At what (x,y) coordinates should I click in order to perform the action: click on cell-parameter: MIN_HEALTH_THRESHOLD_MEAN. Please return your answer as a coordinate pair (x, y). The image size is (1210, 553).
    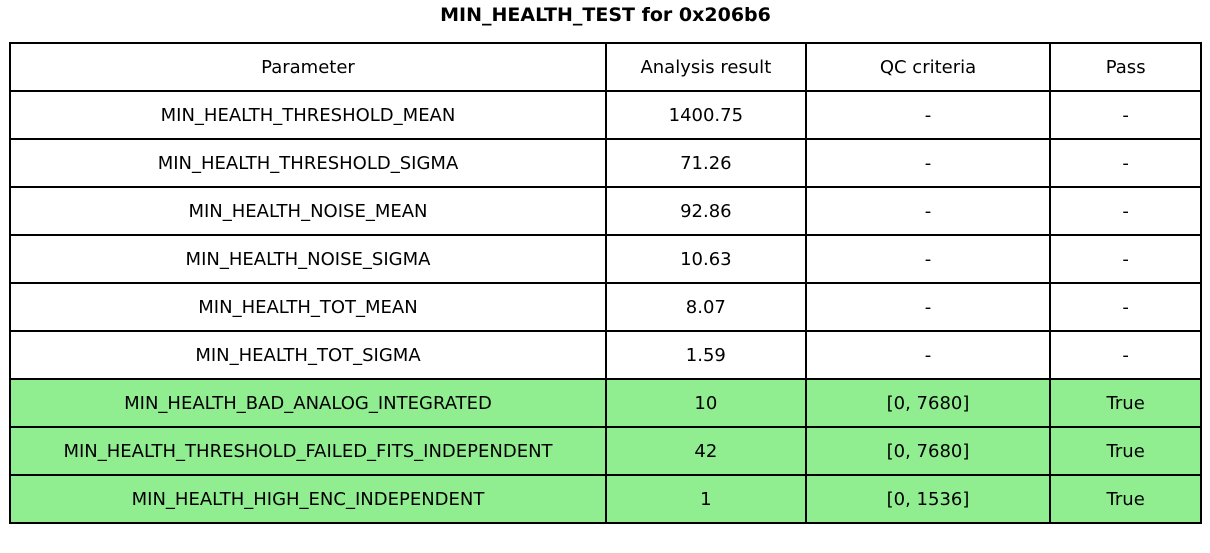
    Looking at the image, I should click on (308, 115).